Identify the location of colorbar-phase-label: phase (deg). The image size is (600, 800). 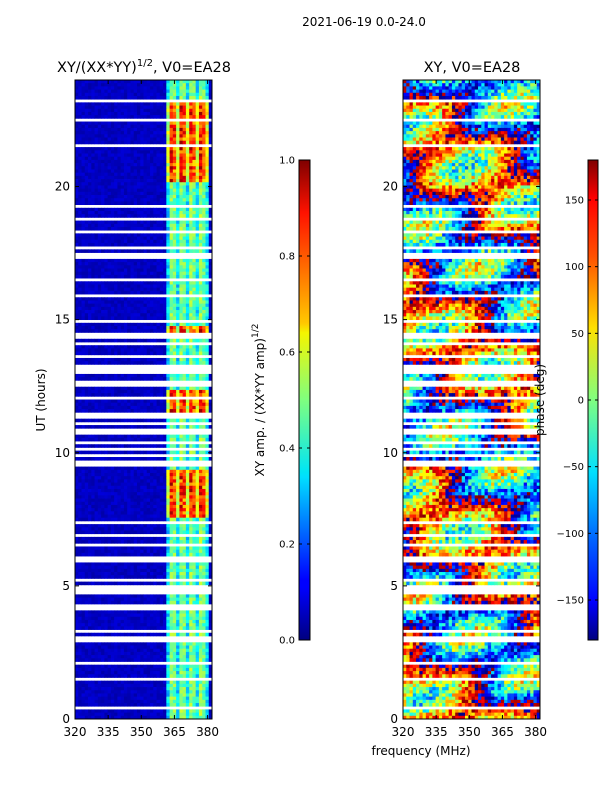
(540, 400).